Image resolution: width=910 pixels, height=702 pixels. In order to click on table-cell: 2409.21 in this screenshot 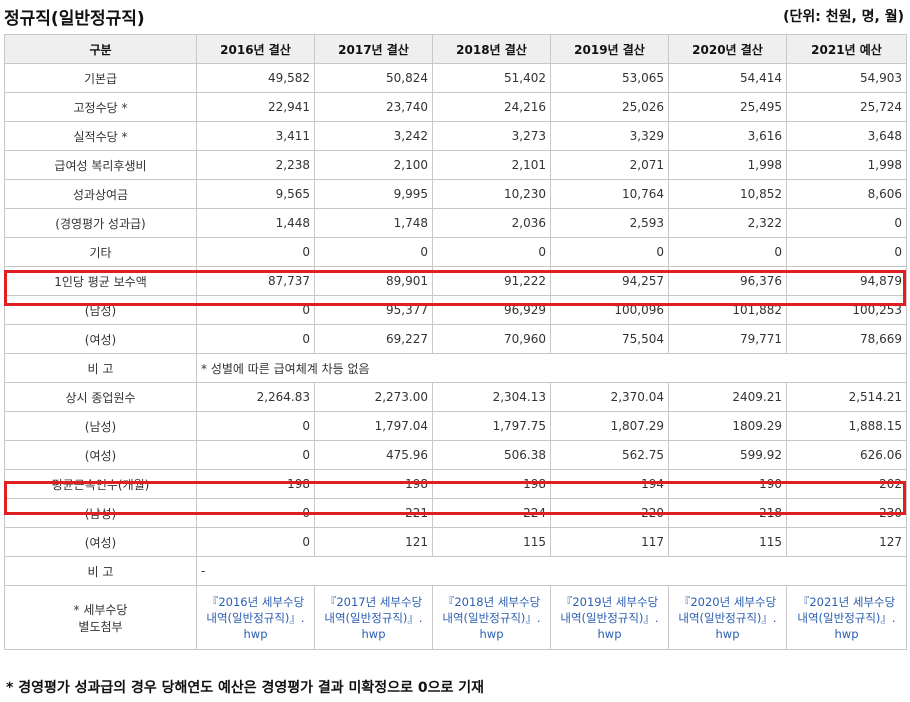, I will do `click(727, 397)`.